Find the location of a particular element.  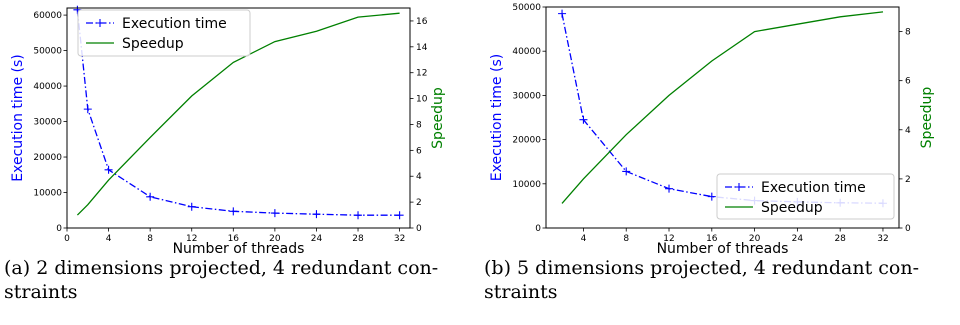

y2-tick-label: 10 is located at coordinates (422, 100).